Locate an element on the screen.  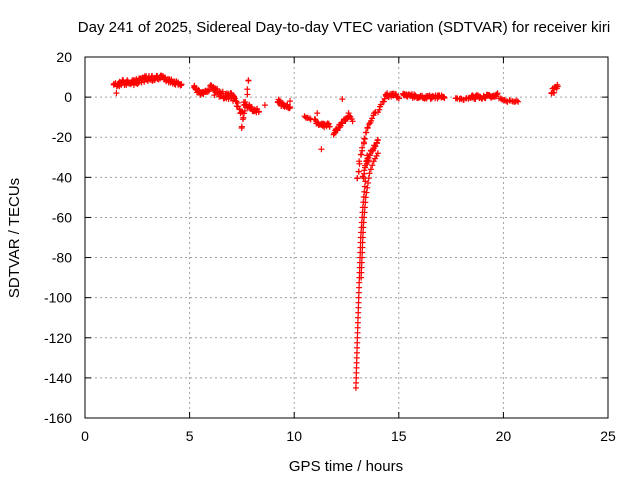
x-tick-label: 0 is located at coordinates (85, 436).